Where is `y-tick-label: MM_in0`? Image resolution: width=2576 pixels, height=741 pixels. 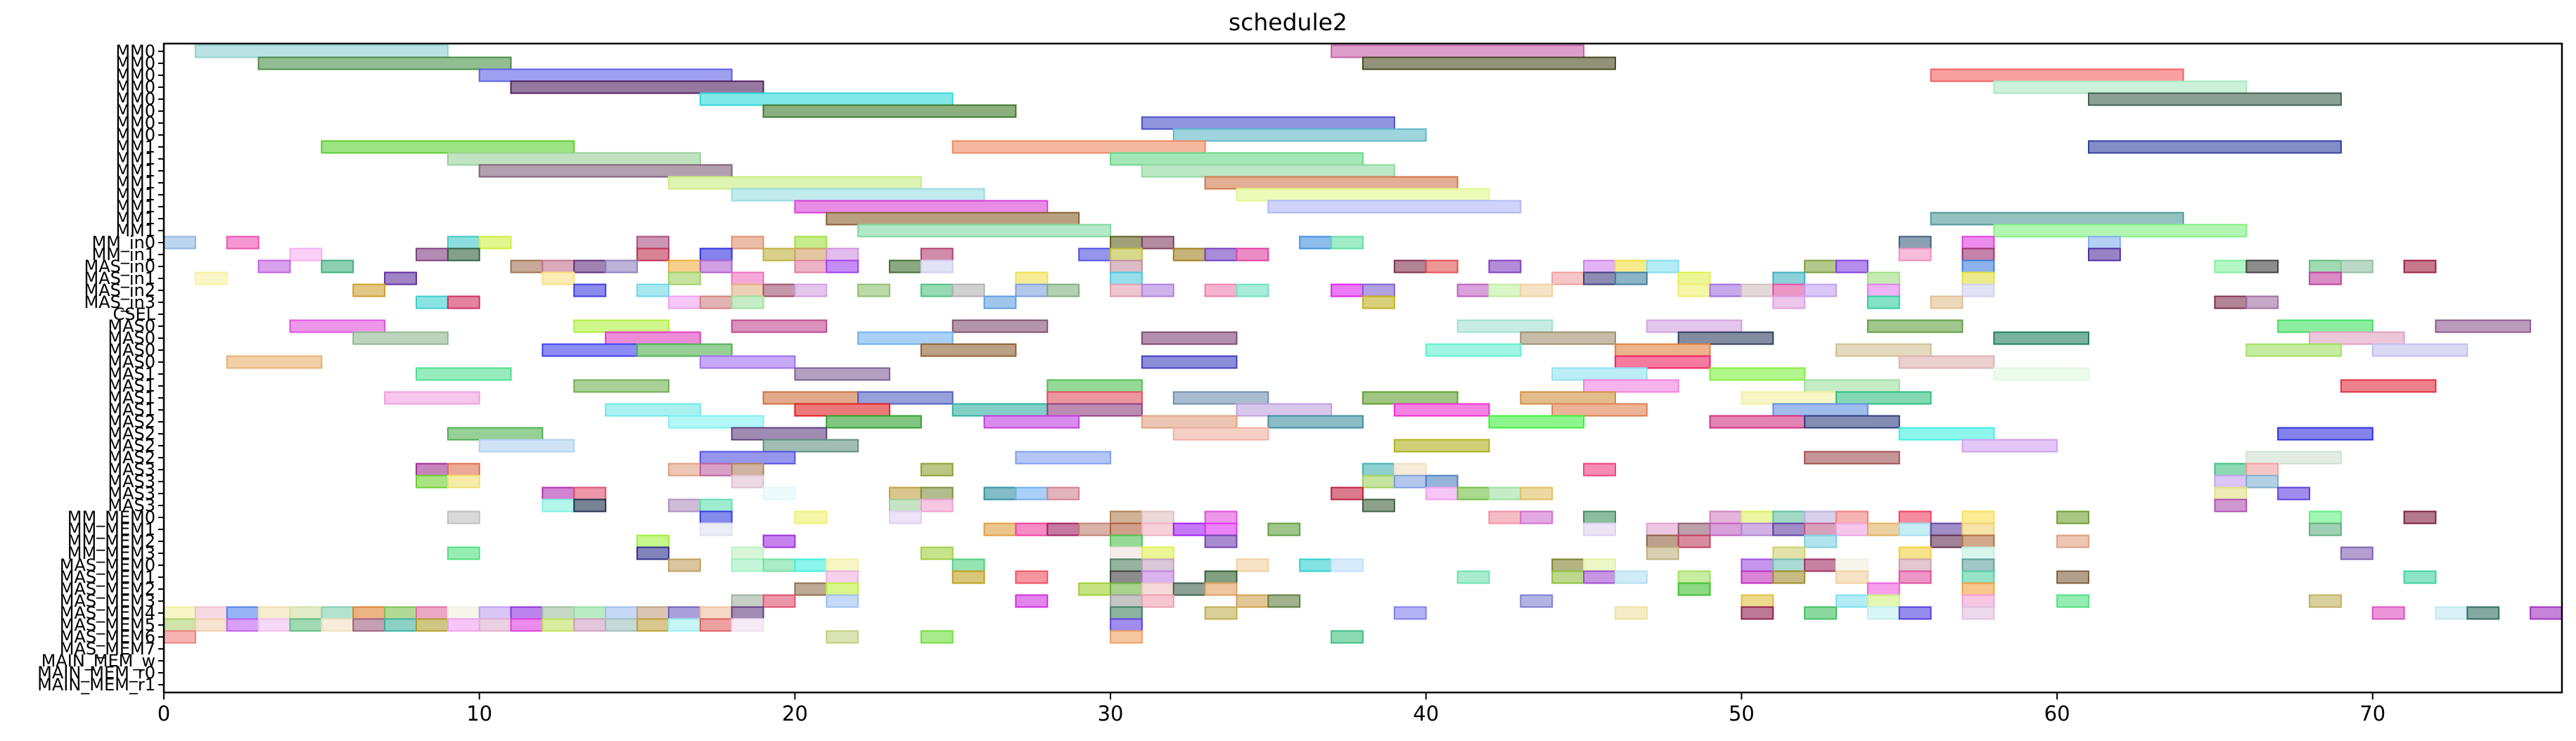 y-tick-label: MM_in0 is located at coordinates (123, 242).